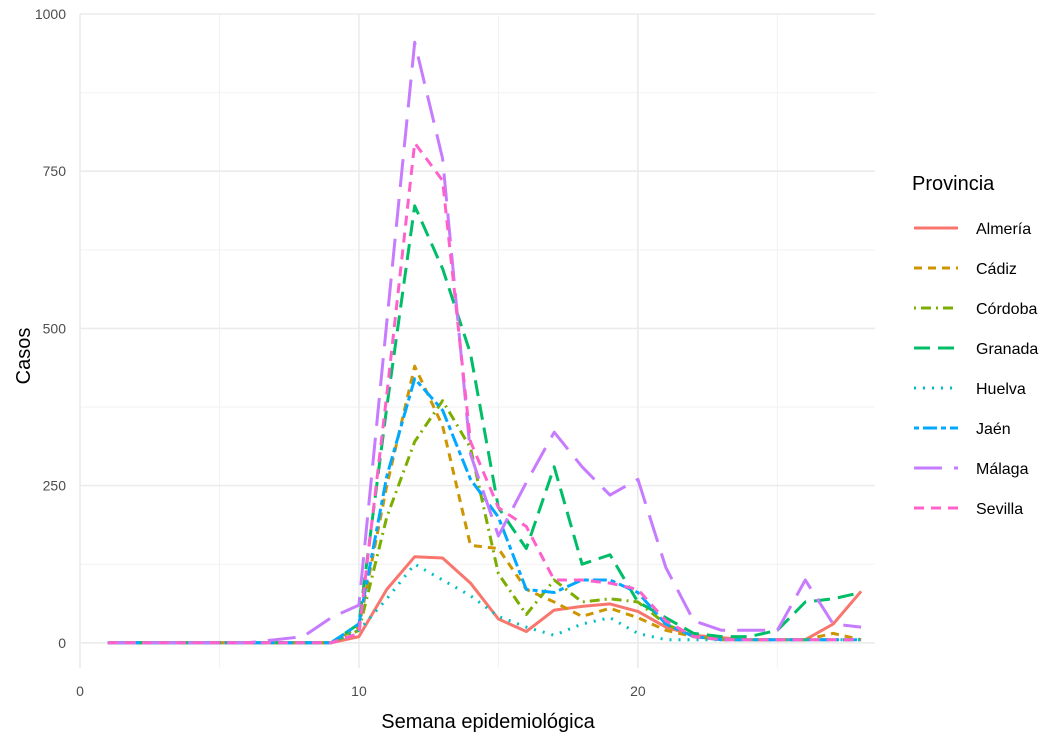 The height and width of the screenshot is (742, 1047). I want to click on x-tick-label: 10, so click(359, 691).